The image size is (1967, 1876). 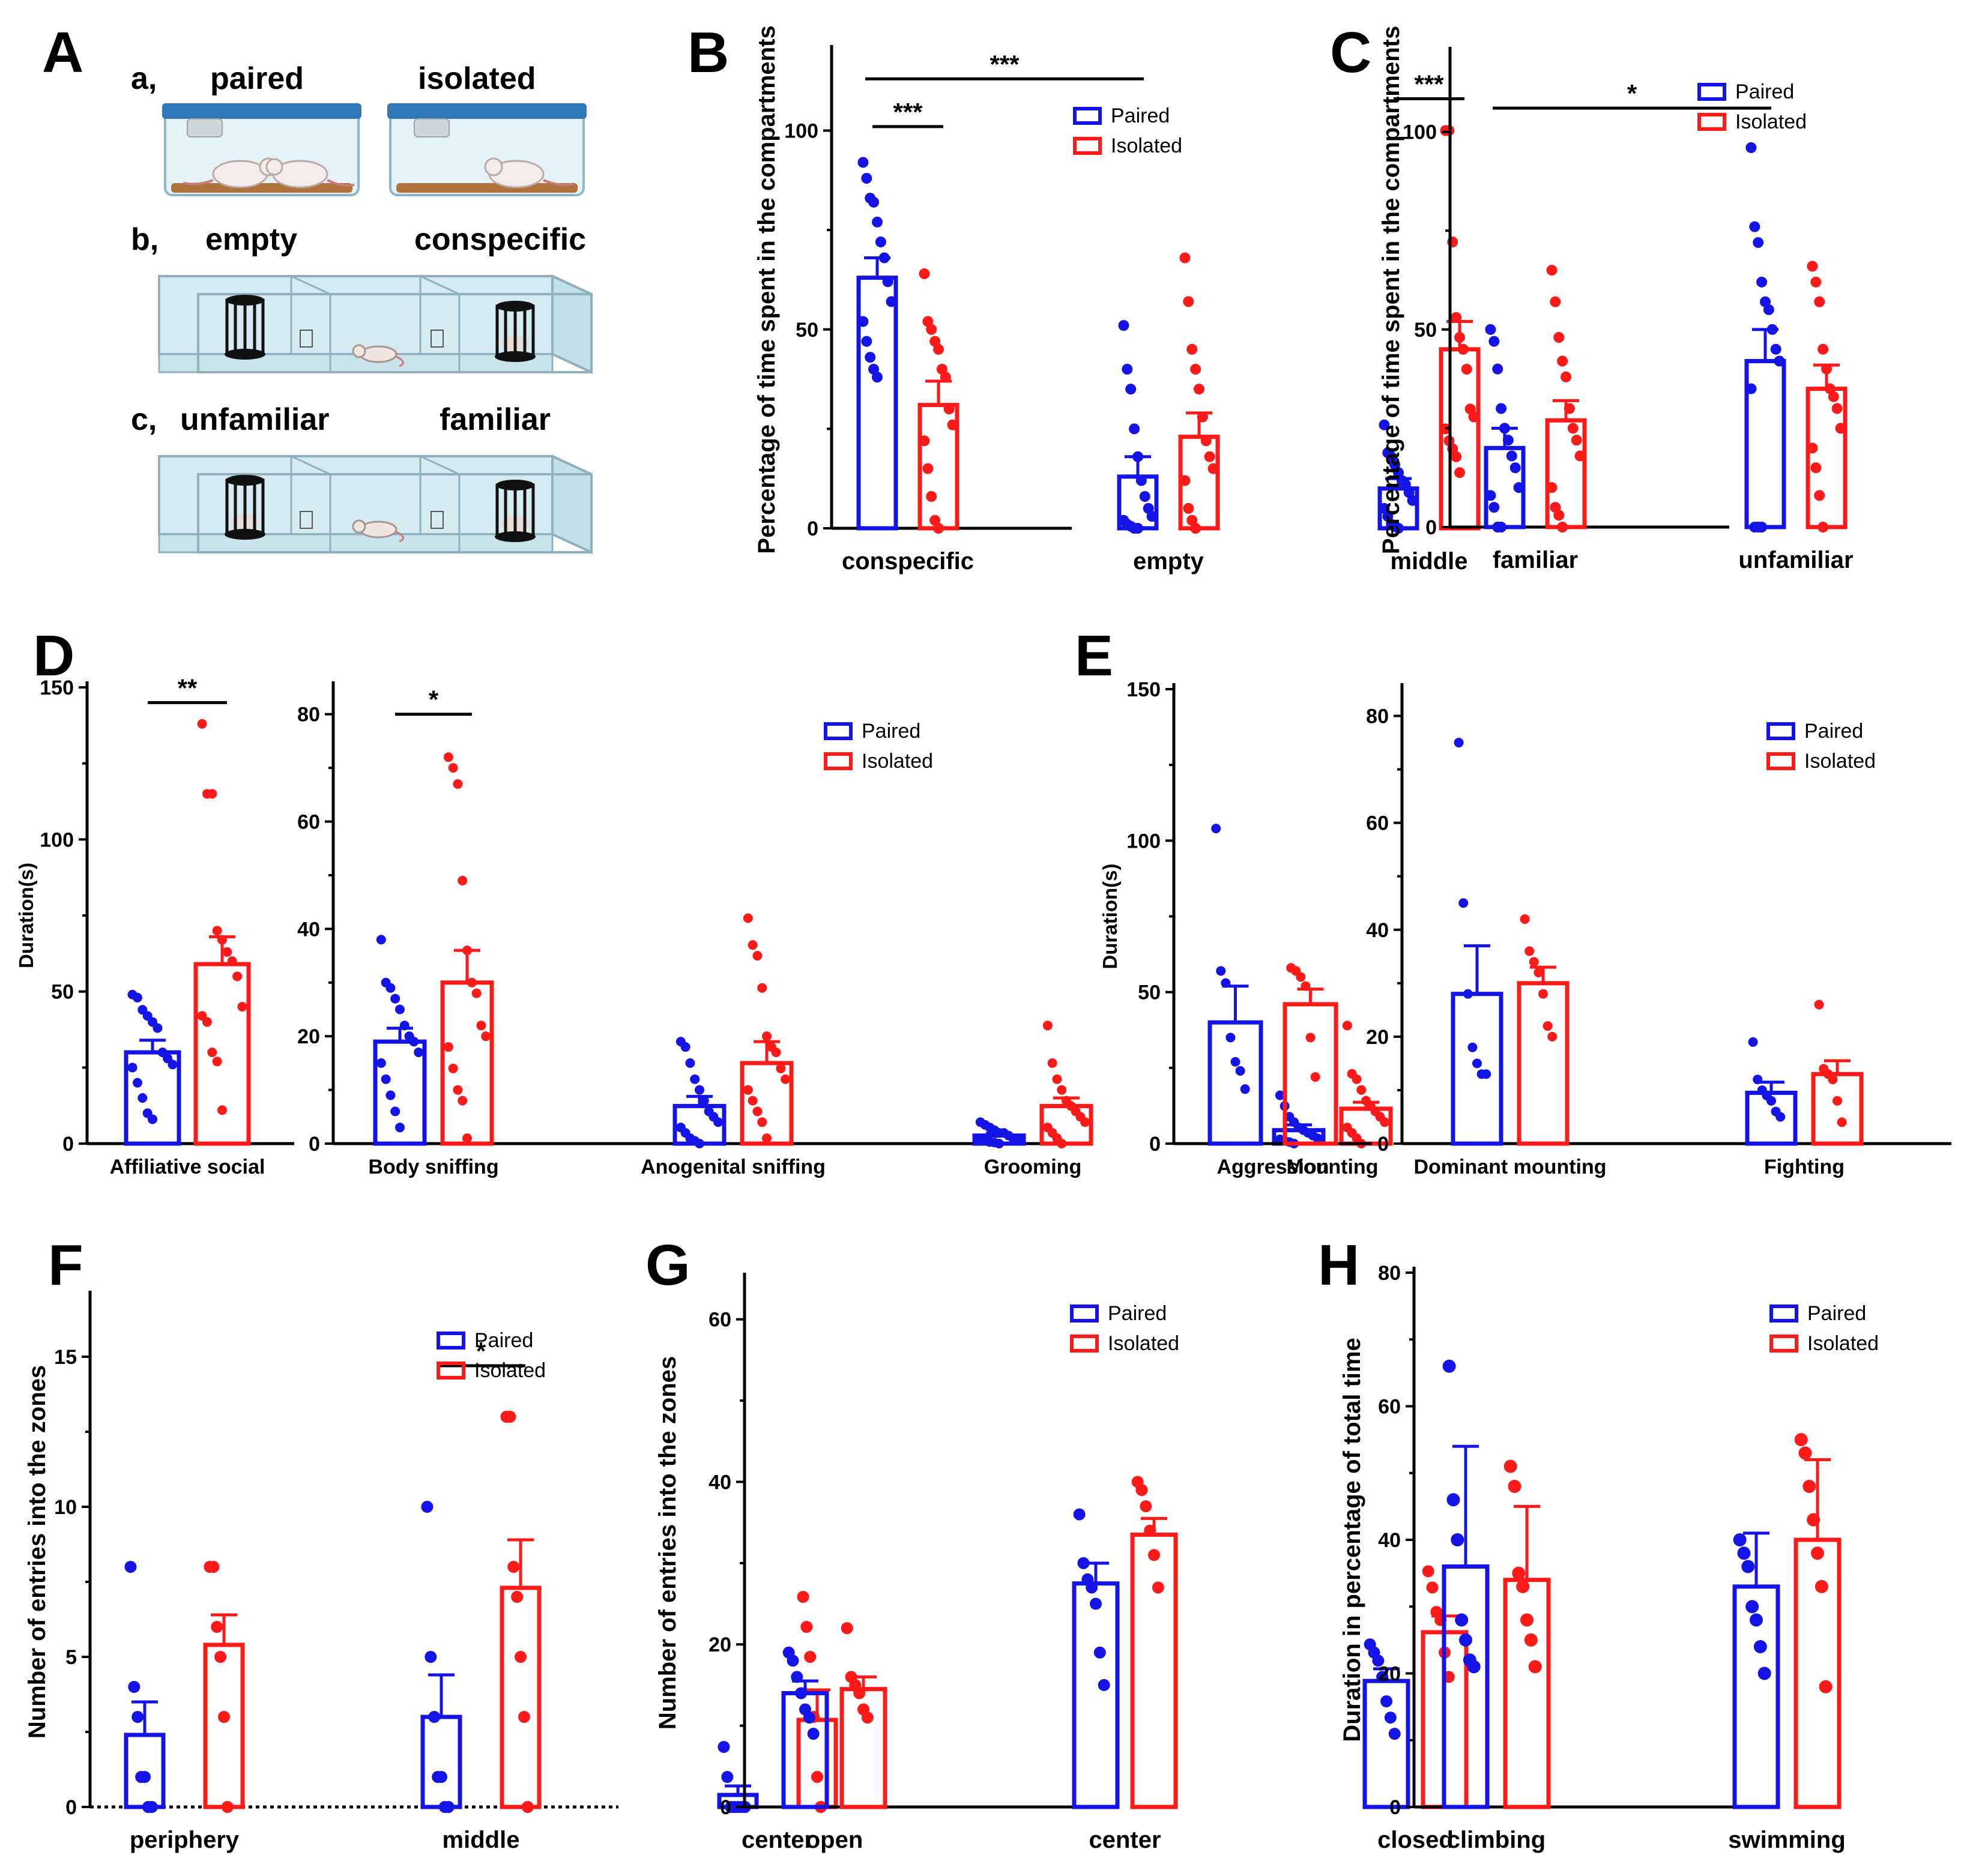 I want to click on category-label: Mounting, so click(x=1333, y=1167).